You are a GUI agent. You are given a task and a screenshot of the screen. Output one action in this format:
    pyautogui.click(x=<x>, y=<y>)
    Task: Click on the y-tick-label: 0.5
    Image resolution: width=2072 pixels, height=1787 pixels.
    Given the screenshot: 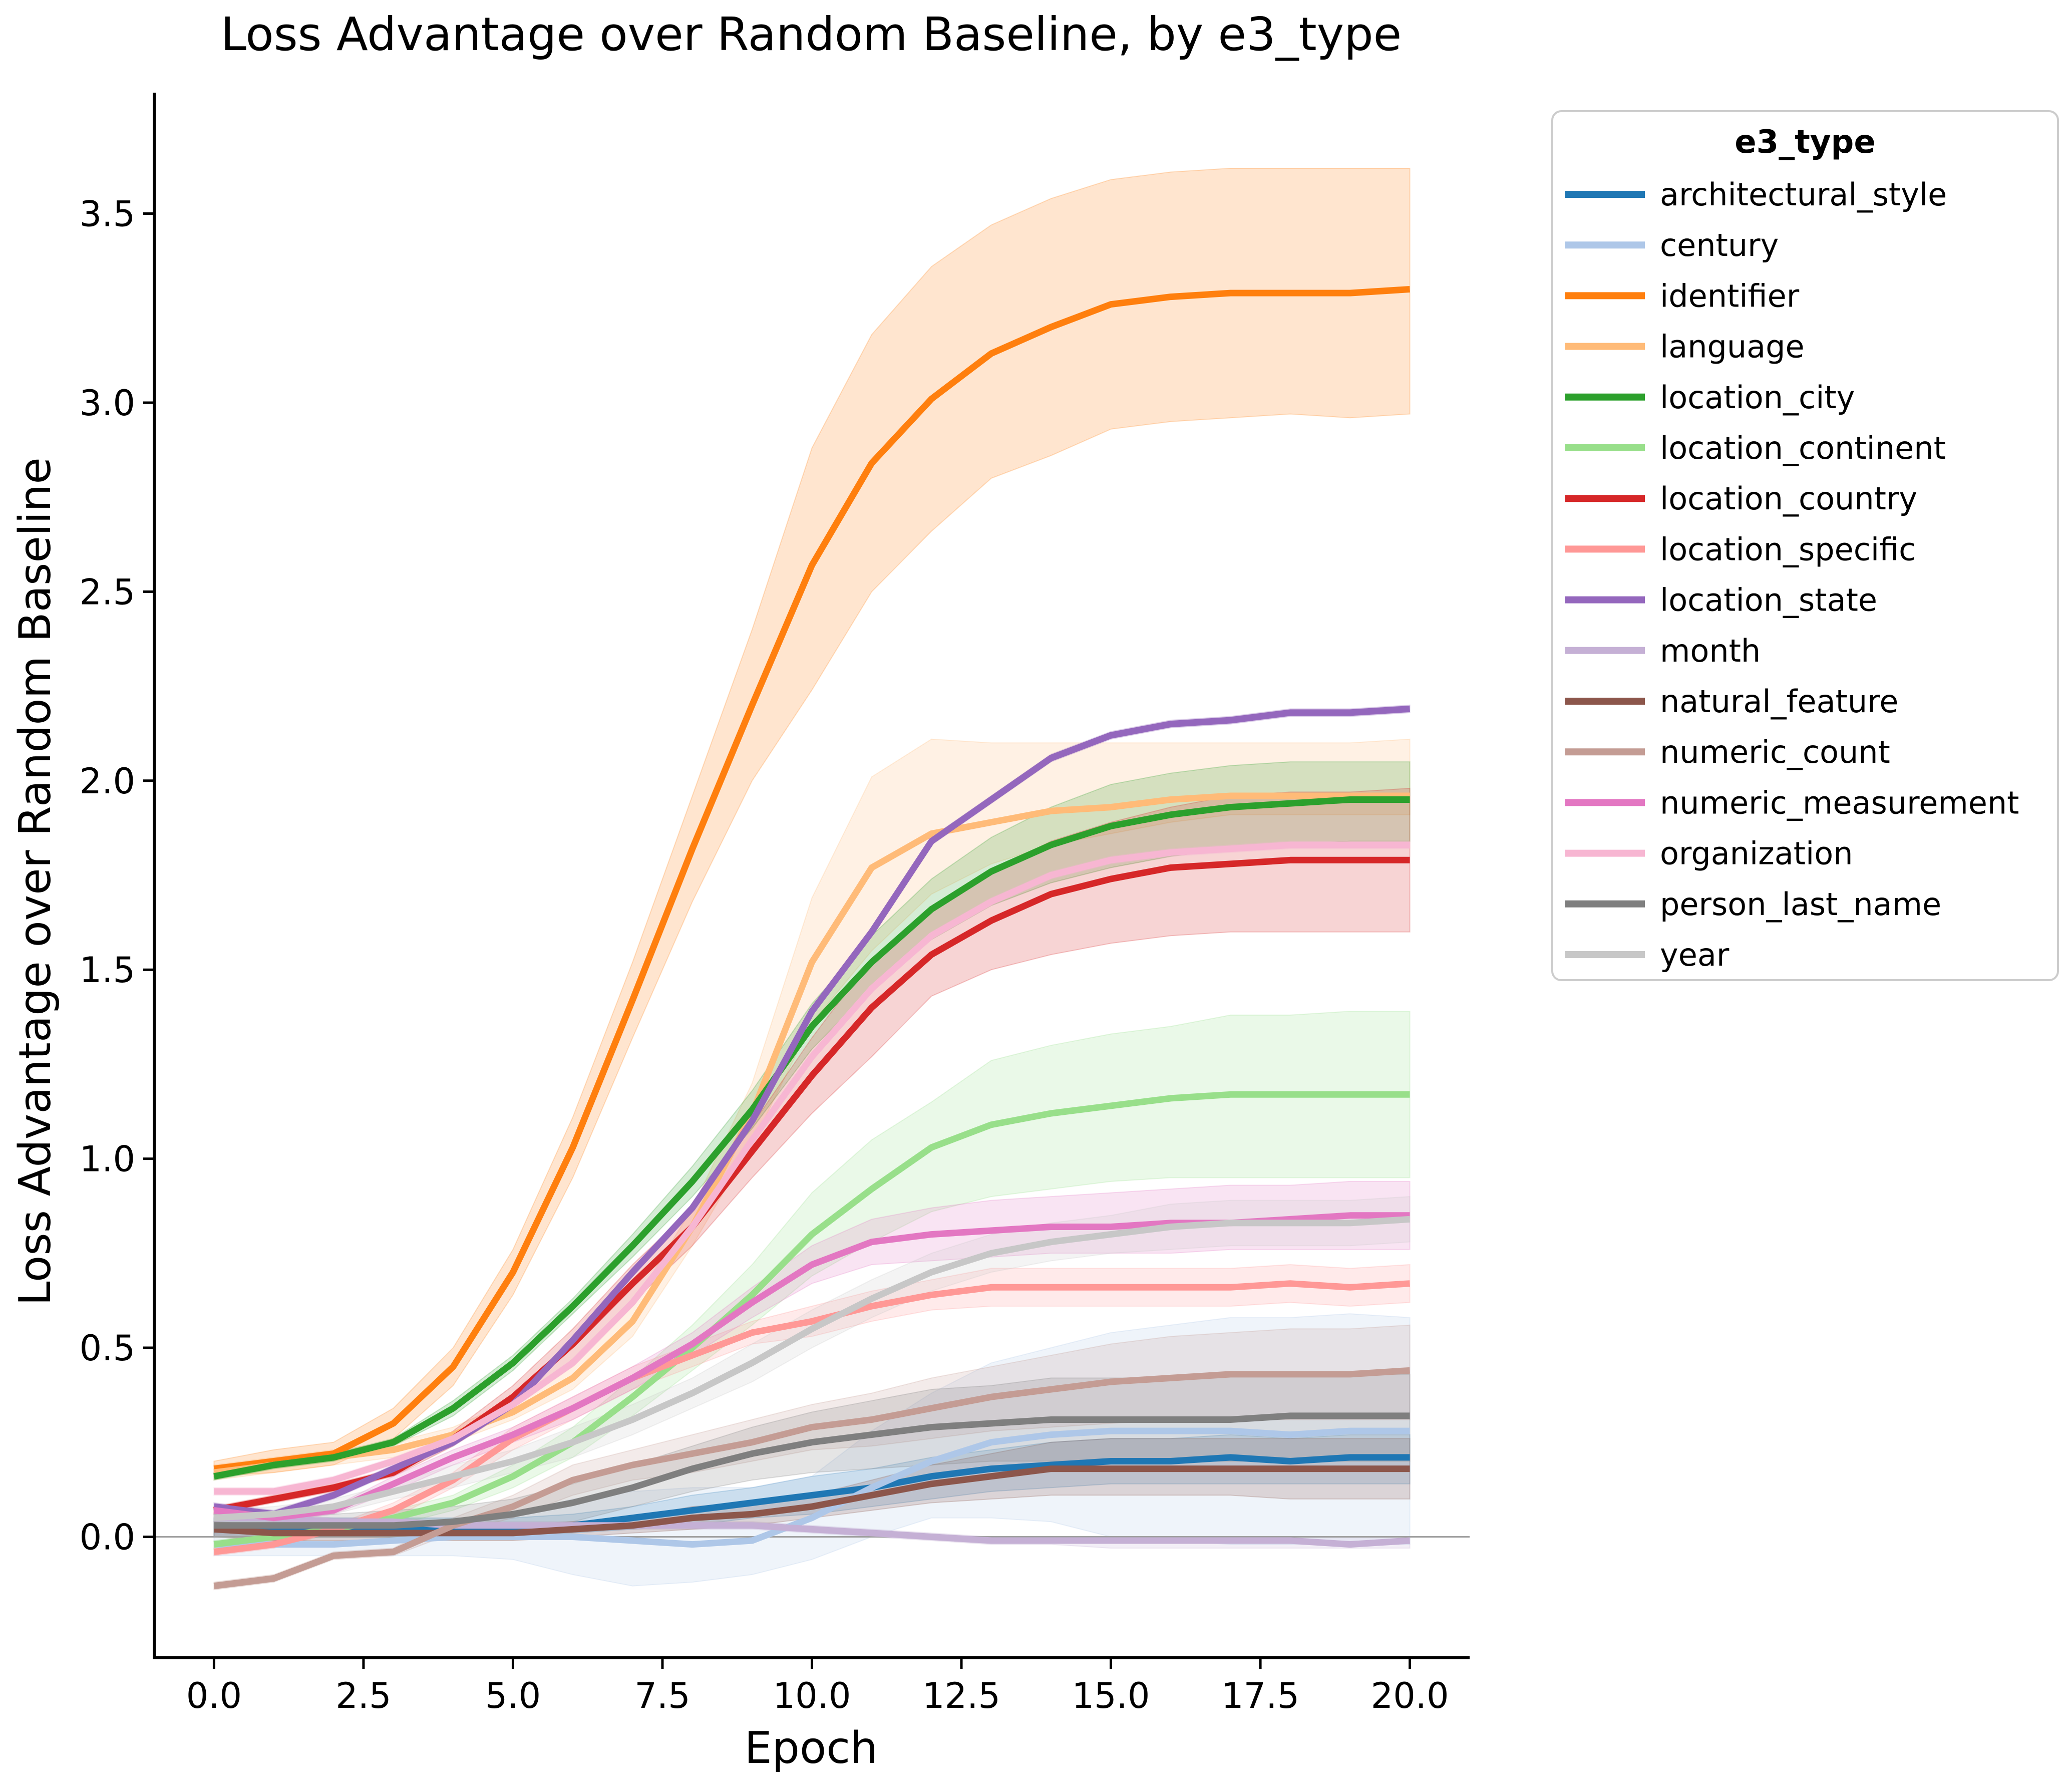 What is the action you would take?
    pyautogui.click(x=107, y=1348)
    